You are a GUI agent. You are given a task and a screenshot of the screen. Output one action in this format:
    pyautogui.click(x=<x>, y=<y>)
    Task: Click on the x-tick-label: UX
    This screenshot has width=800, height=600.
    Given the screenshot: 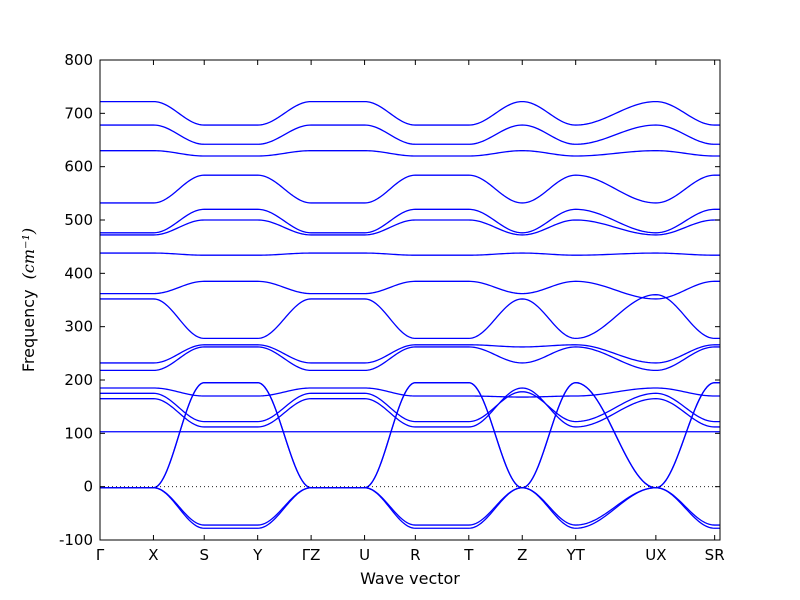 What is the action you would take?
    pyautogui.click(x=655, y=555)
    